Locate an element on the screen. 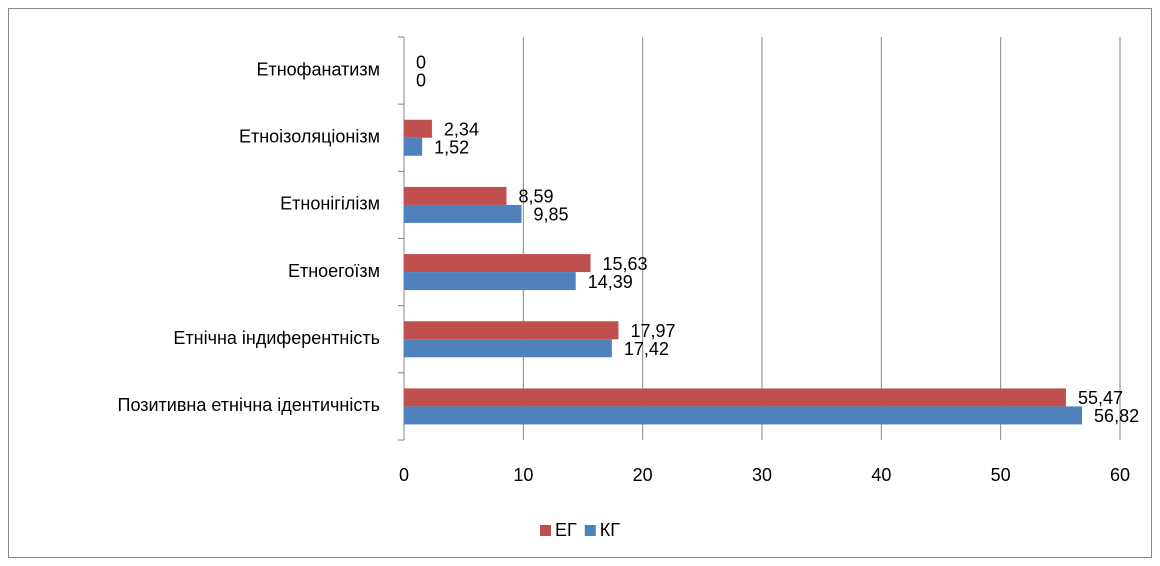 Image resolution: width=1160 pixels, height=566 pixels. data-label: 8,59 is located at coordinates (536, 197).